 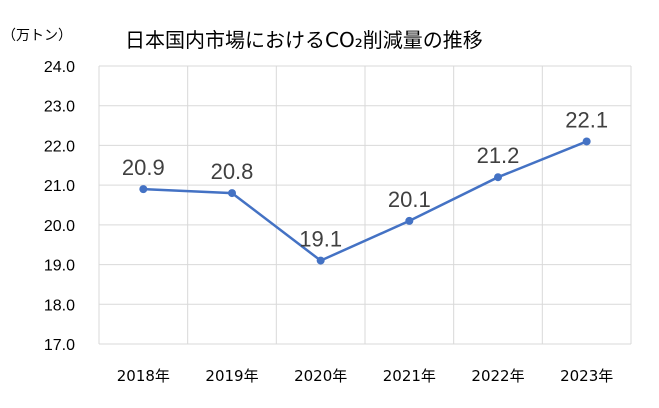 What do you see at coordinates (365, 376) in the screenshot?
I see `x-axis-ticks: 2018年 2019年 2020年 2021年 2022年 2023年` at bounding box center [365, 376].